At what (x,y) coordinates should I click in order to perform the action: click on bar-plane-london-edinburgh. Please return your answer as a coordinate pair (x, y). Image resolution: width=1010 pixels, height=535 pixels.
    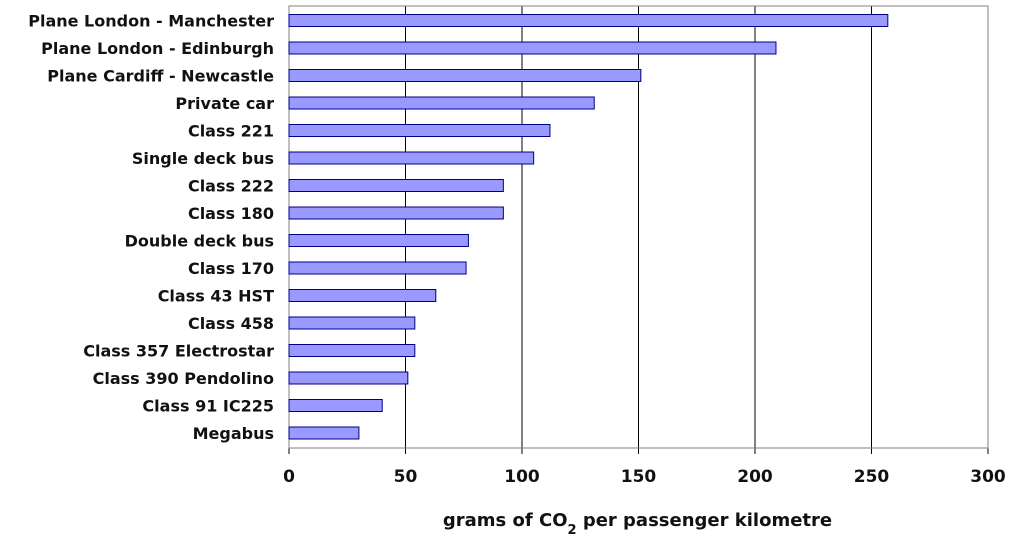
    Looking at the image, I should click on (532, 48).